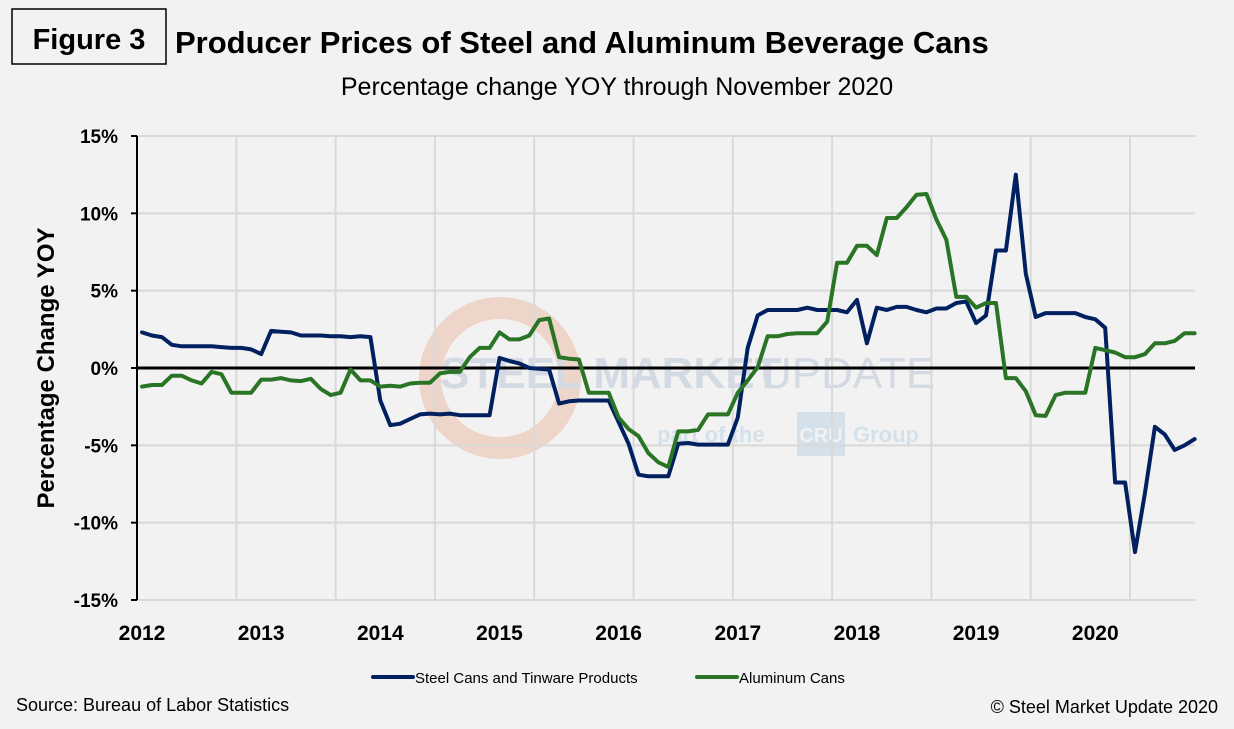 The width and height of the screenshot is (1234, 729). I want to click on x-tick-label: 2015, so click(499, 633).